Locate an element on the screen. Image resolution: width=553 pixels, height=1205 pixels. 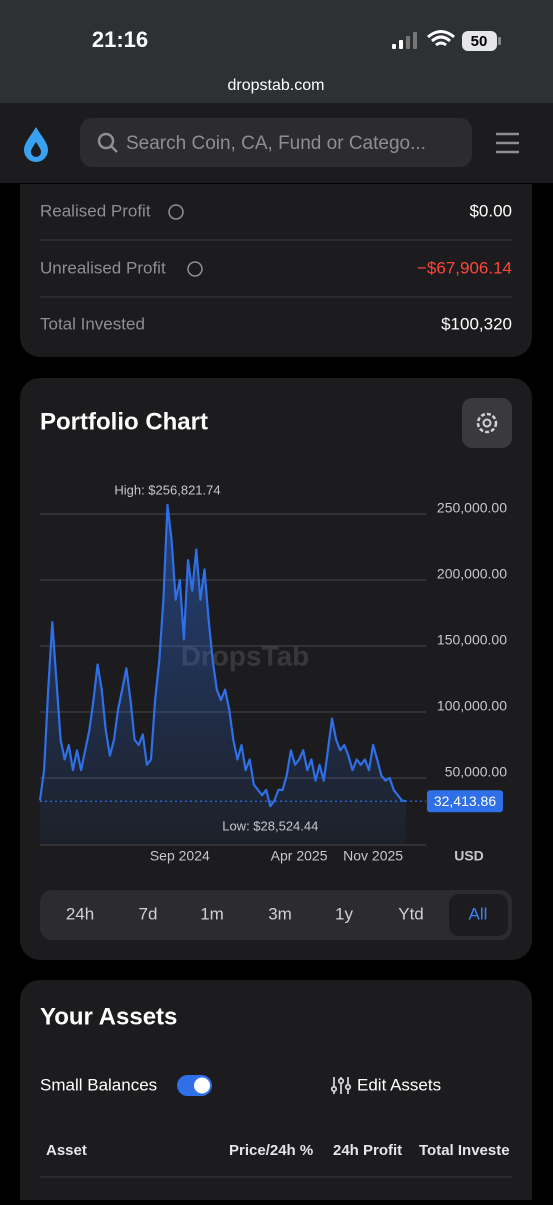
toggle-knob is located at coordinates (202, 1085).